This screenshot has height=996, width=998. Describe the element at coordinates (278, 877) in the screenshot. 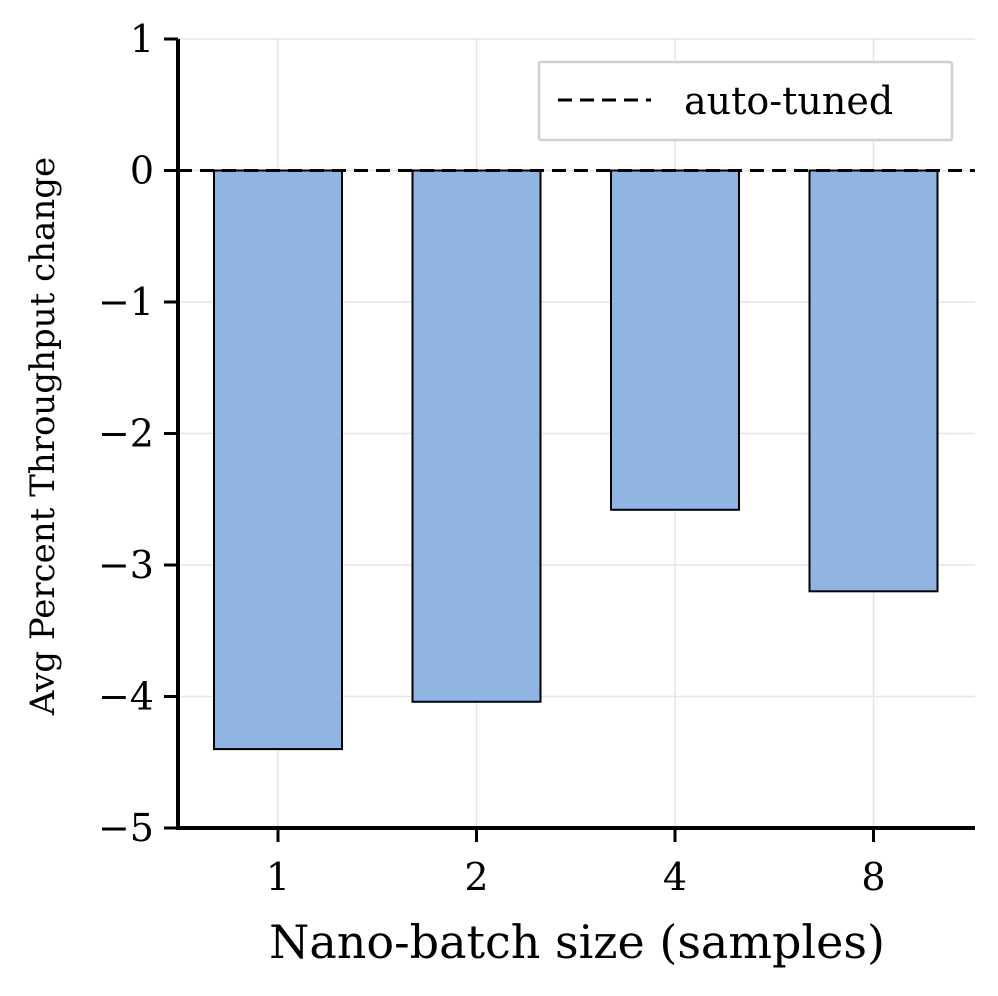

I see `x-tick-label: 1` at that location.